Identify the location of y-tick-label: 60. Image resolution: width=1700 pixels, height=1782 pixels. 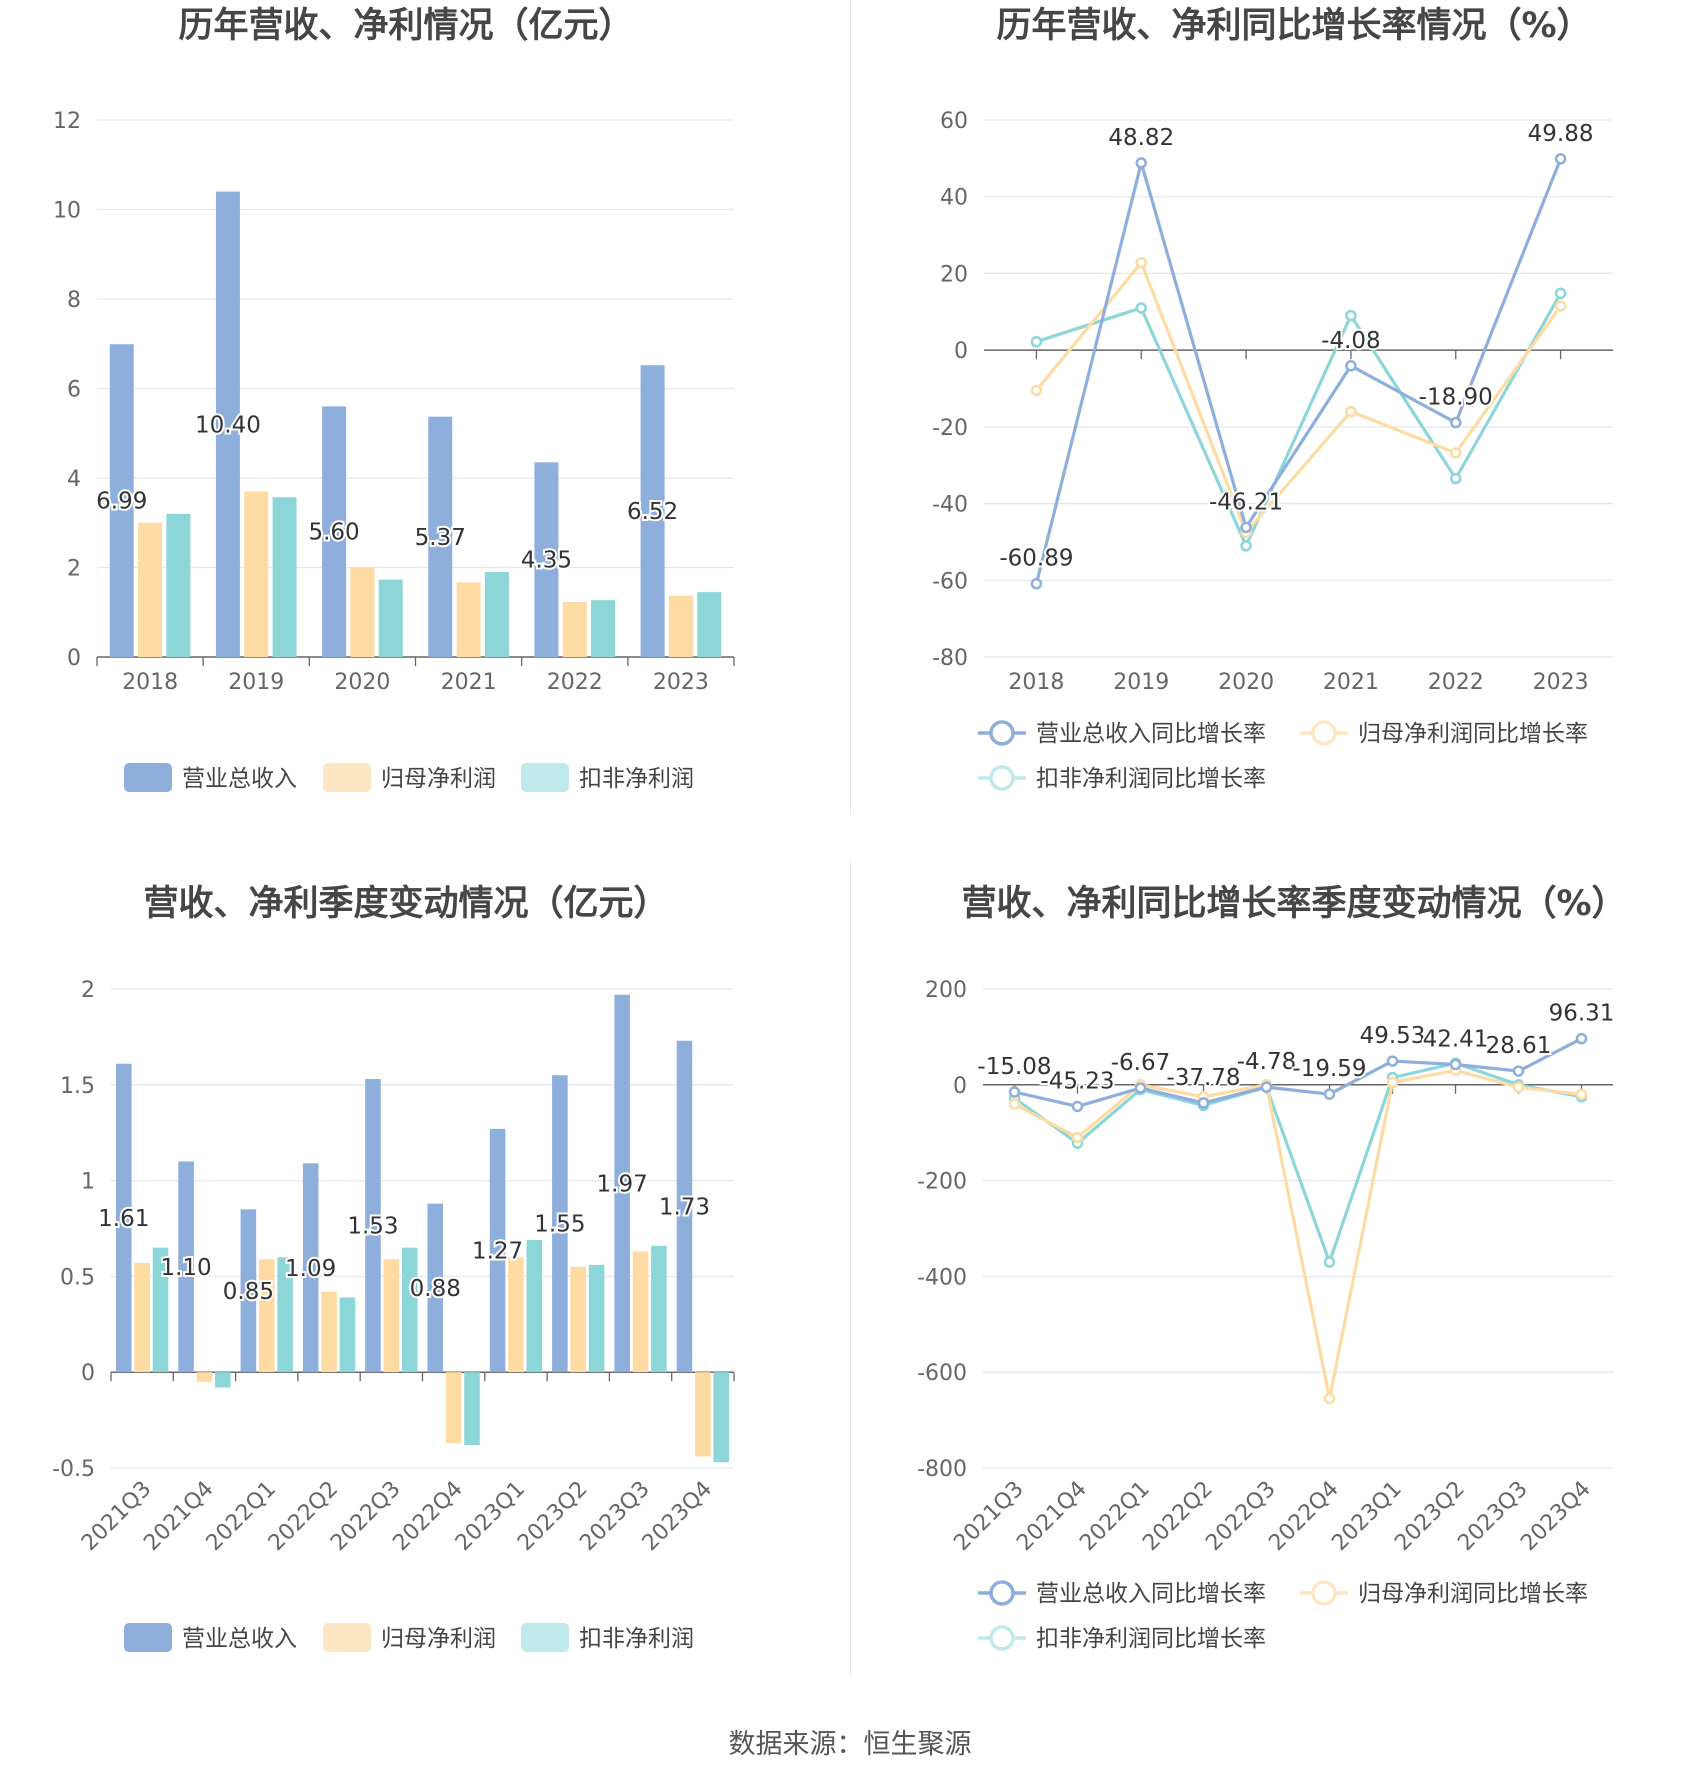
(954, 121).